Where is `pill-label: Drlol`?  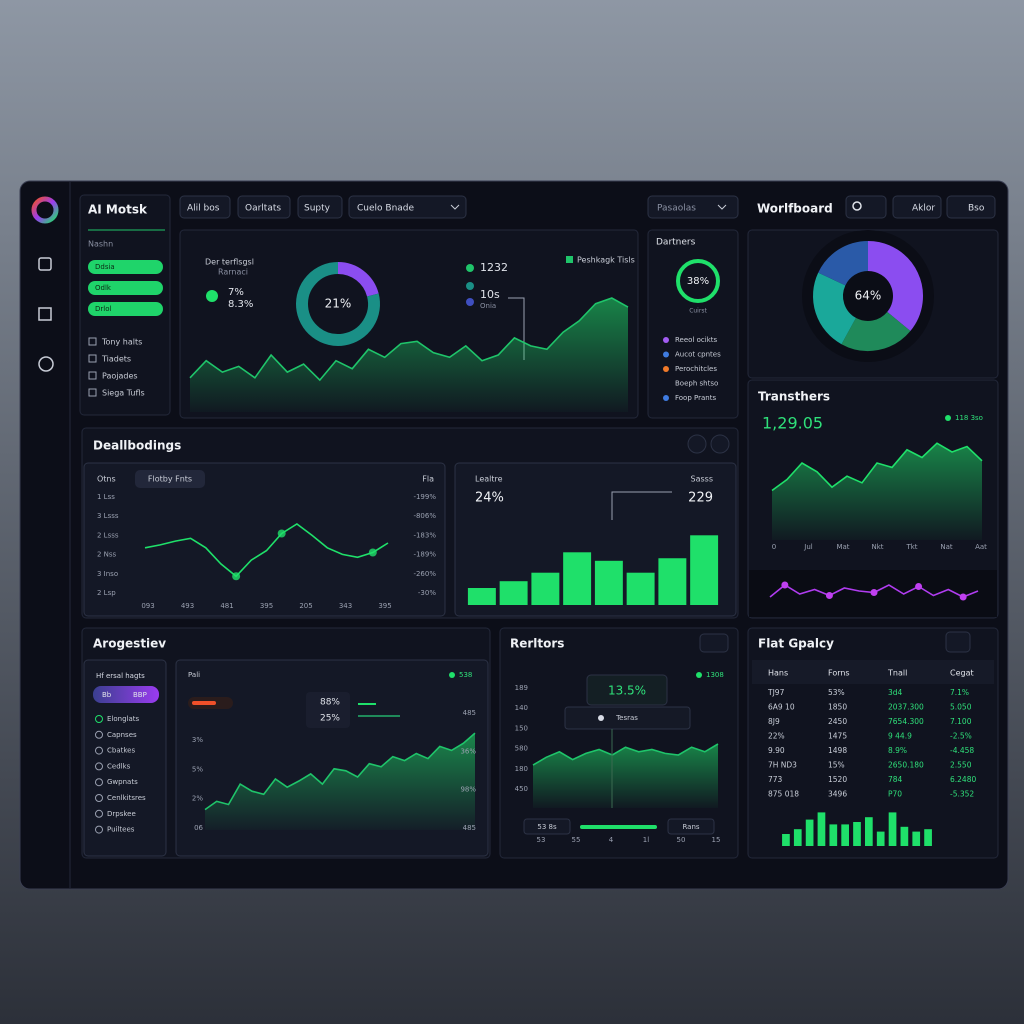
pill-label: Drlol is located at coordinates (103, 309).